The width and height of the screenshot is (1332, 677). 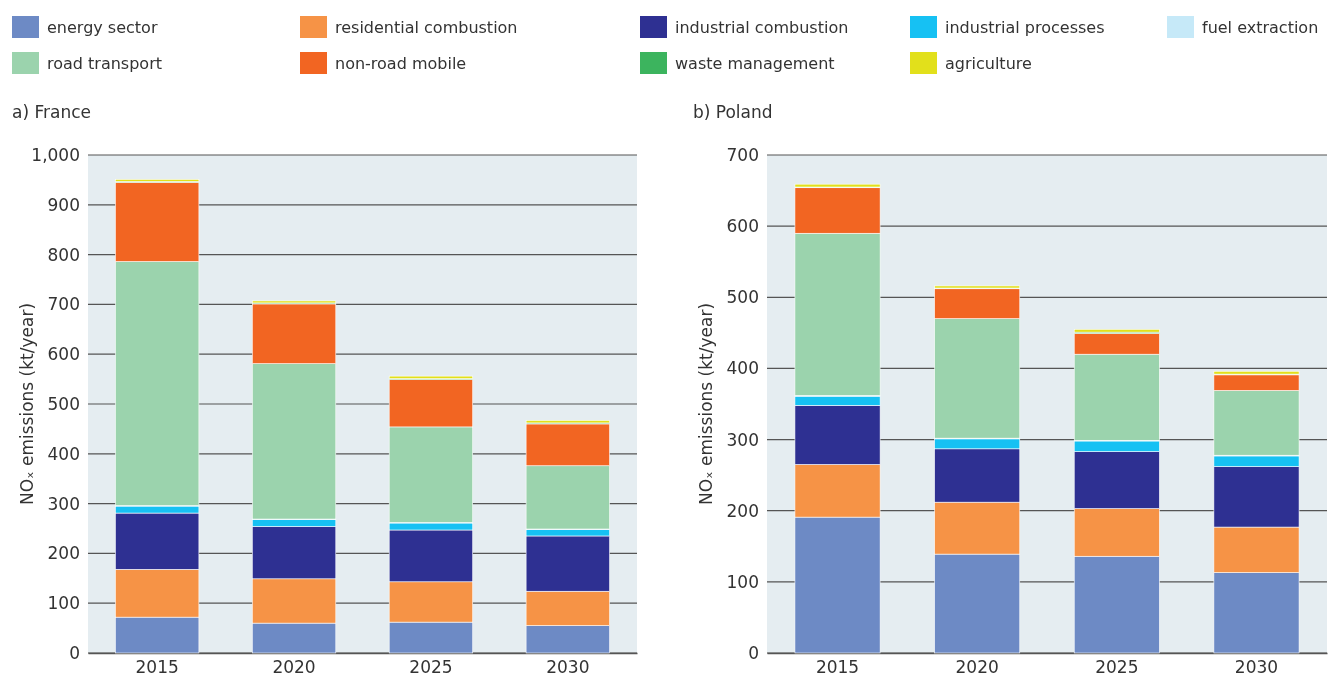 I want to click on legend-label: industrial processes, so click(x=1025, y=27).